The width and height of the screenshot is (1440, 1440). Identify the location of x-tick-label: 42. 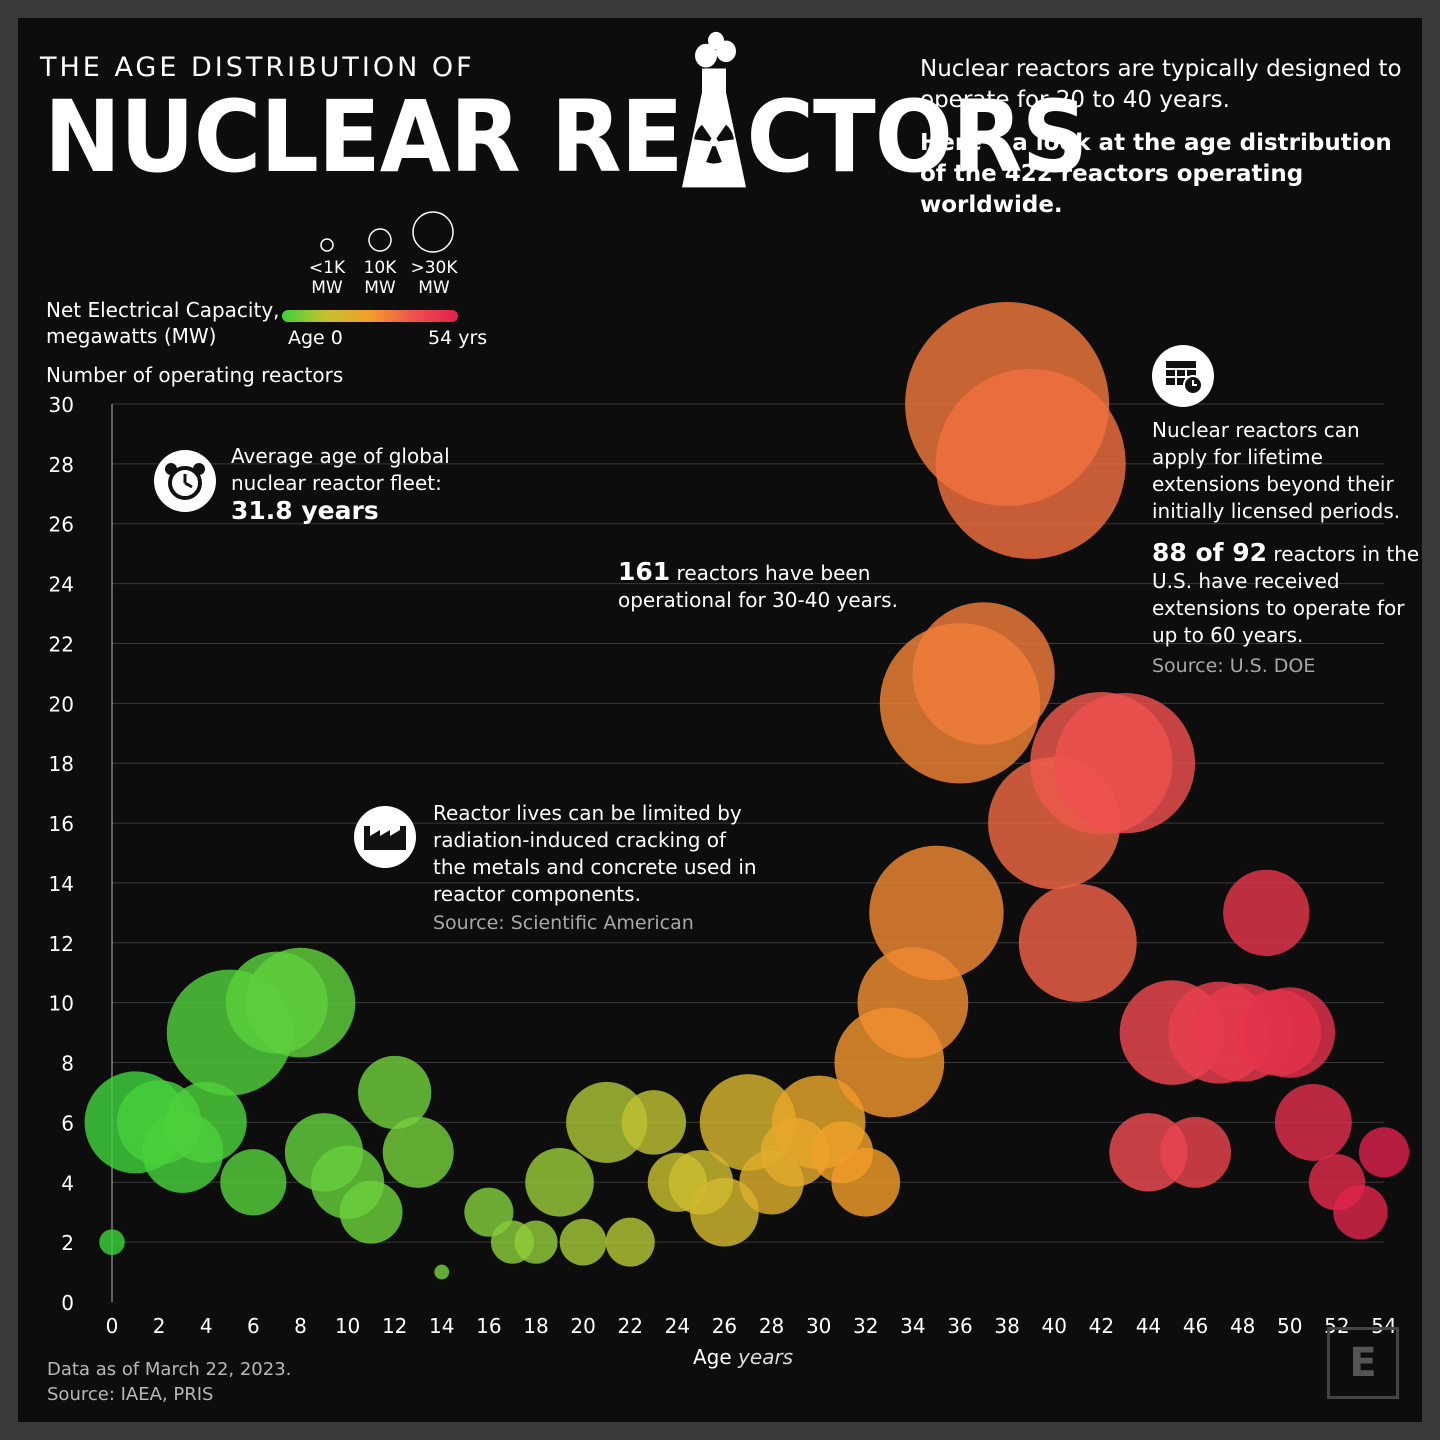
(1101, 1326).